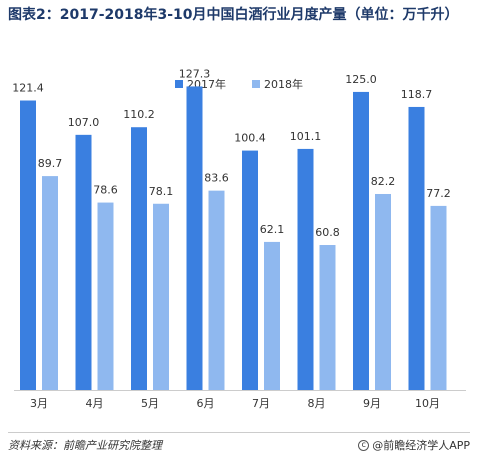  I want to click on x-tick-label: 8月, so click(317, 403).